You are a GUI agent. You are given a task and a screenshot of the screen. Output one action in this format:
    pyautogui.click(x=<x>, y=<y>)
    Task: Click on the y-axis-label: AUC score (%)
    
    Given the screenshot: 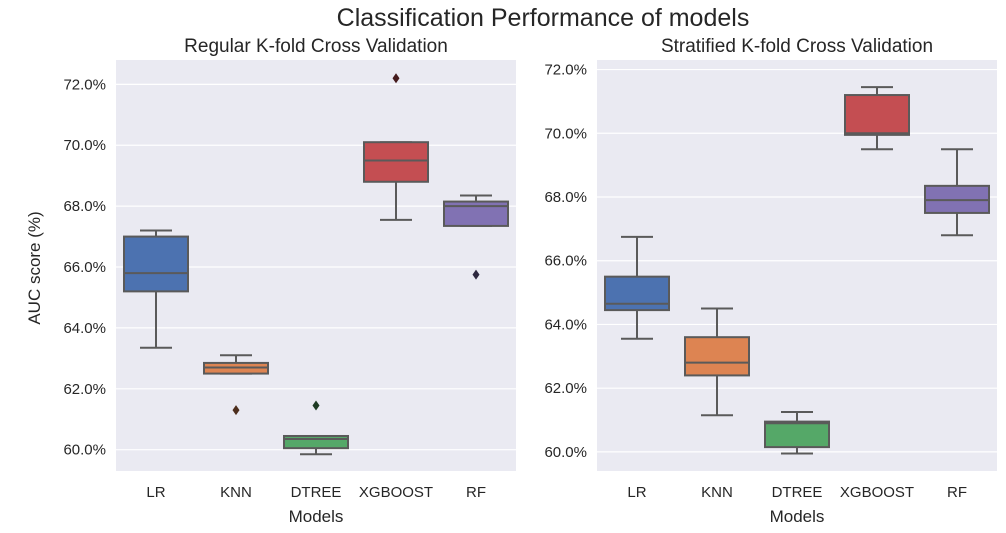 What is the action you would take?
    pyautogui.click(x=34, y=267)
    